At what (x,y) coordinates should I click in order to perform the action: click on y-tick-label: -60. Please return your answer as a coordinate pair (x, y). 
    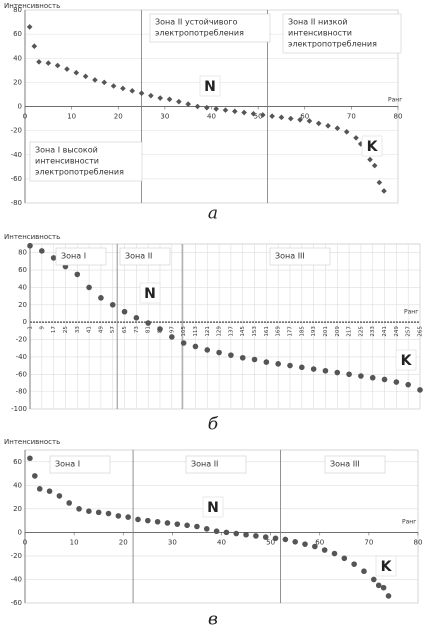
    Looking at the image, I should click on (16, 179).